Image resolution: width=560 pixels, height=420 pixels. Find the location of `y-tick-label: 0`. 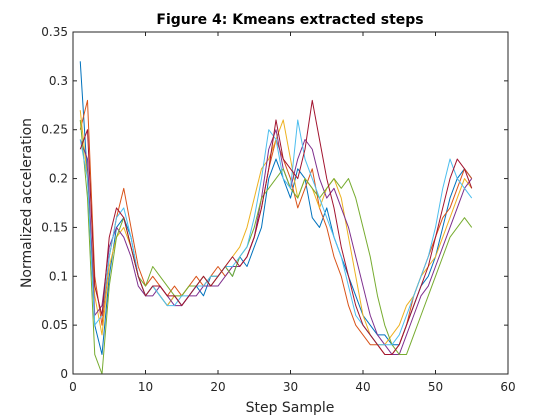

y-tick-label: 0 is located at coordinates (64, 374).